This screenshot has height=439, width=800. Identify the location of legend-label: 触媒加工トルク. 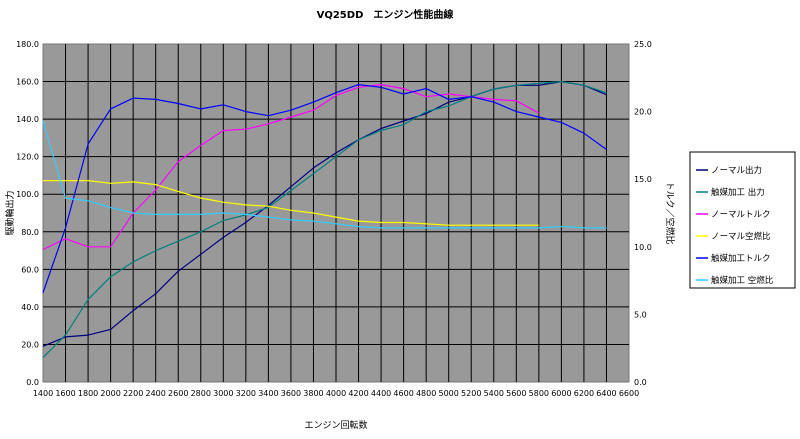
(741, 258).